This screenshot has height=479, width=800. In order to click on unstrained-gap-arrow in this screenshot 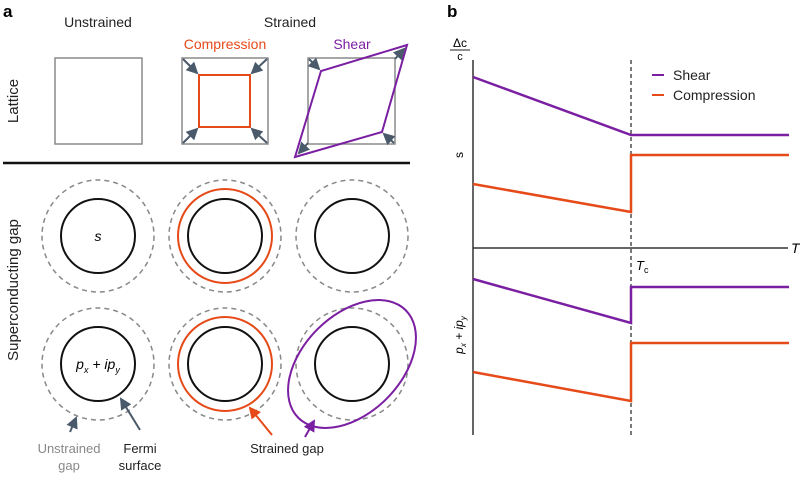, I will do `click(72, 424)`.